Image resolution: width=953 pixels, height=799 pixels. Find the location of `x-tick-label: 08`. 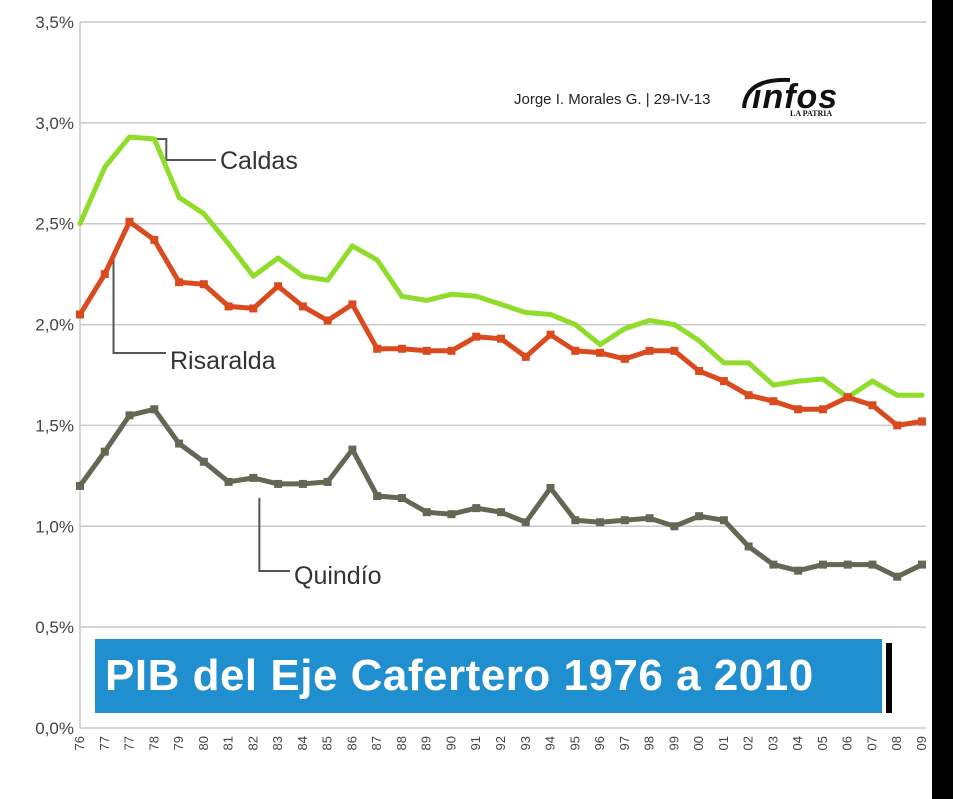

x-tick-label: 08 is located at coordinates (896, 743).